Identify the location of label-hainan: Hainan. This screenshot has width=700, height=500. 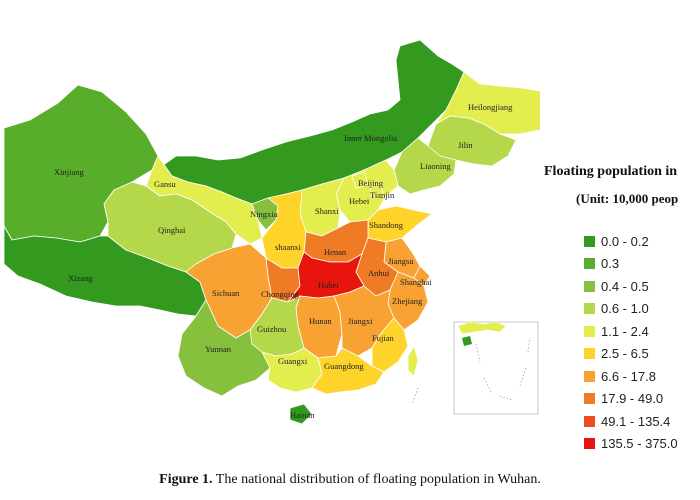
(302, 415).